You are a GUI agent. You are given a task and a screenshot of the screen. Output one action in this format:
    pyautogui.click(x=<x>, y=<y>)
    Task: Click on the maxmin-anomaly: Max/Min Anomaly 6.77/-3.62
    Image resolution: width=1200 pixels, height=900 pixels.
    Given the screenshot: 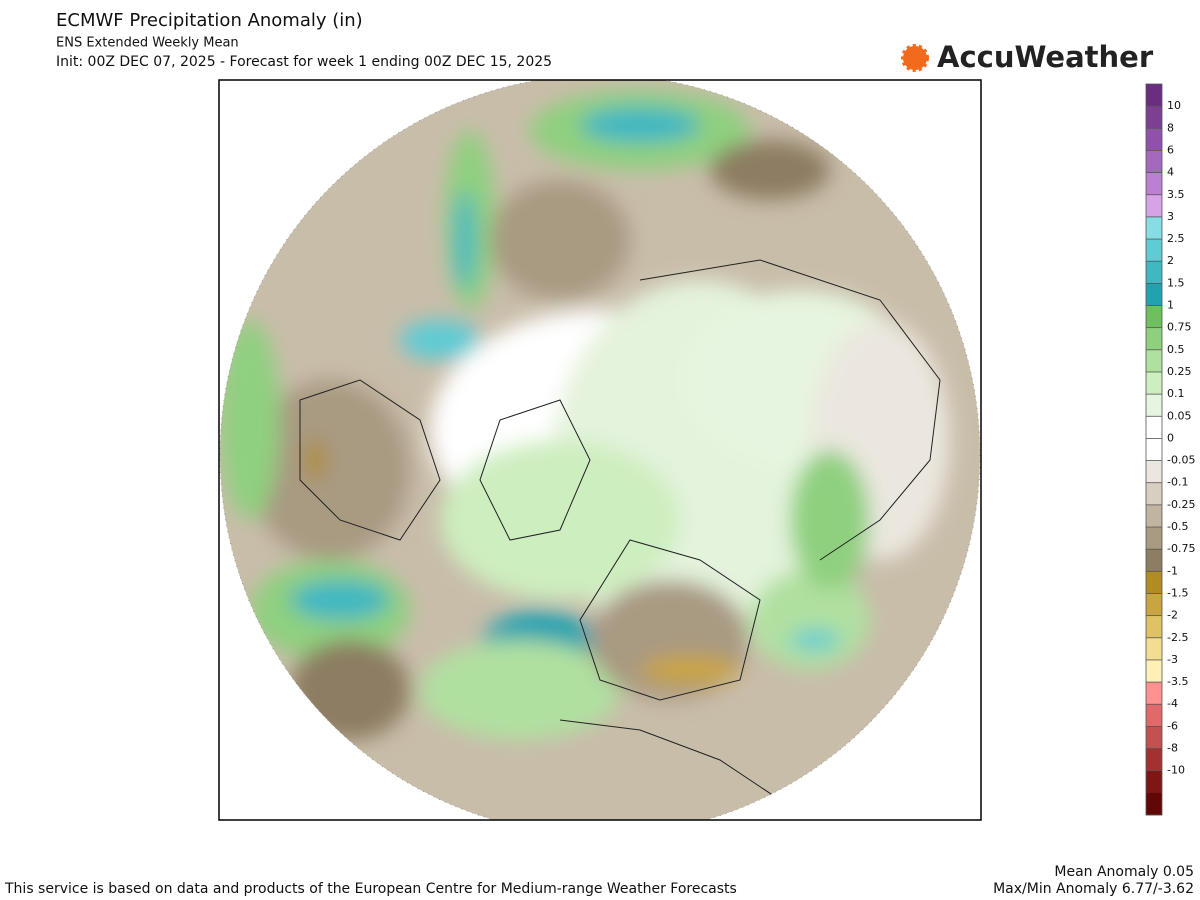 What is the action you would take?
    pyautogui.click(x=1093, y=889)
    